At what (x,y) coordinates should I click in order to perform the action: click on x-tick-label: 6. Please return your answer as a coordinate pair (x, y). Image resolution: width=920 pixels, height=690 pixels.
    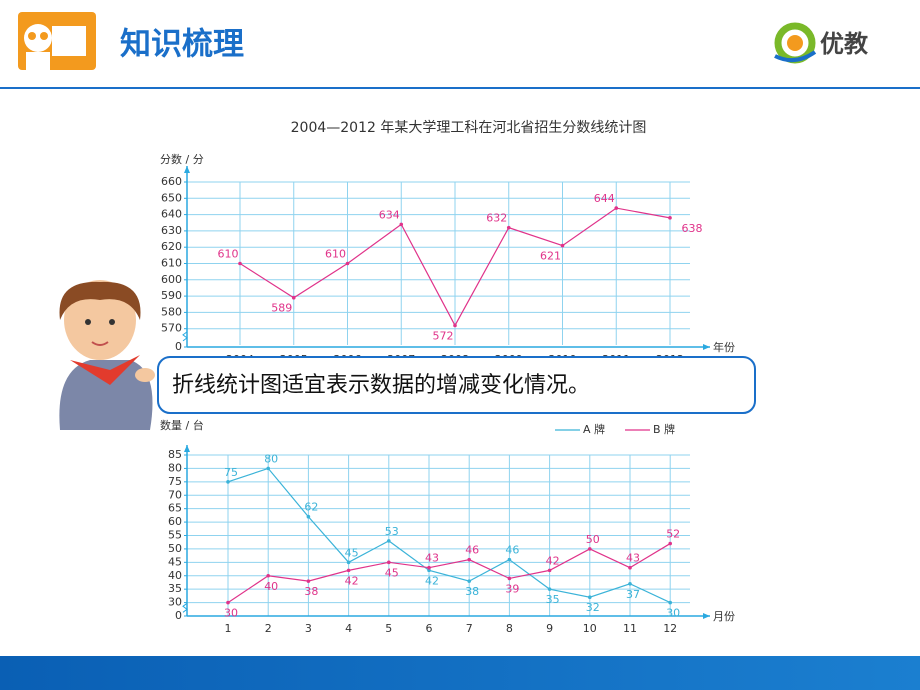
    Looking at the image, I should click on (429, 628).